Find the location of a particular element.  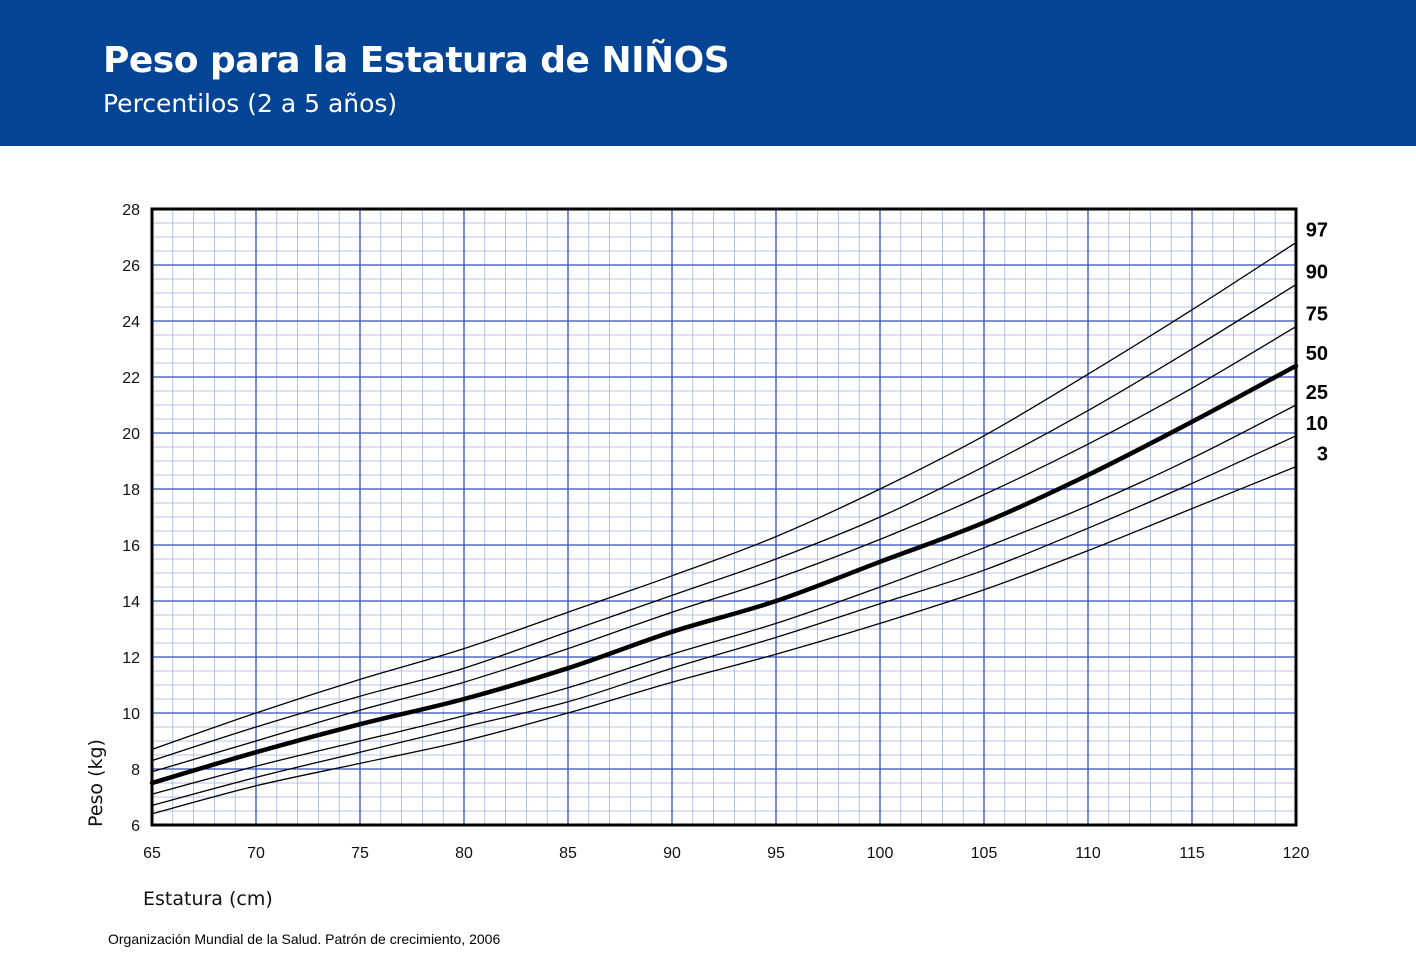

y-tick-label: 22 is located at coordinates (131, 378).